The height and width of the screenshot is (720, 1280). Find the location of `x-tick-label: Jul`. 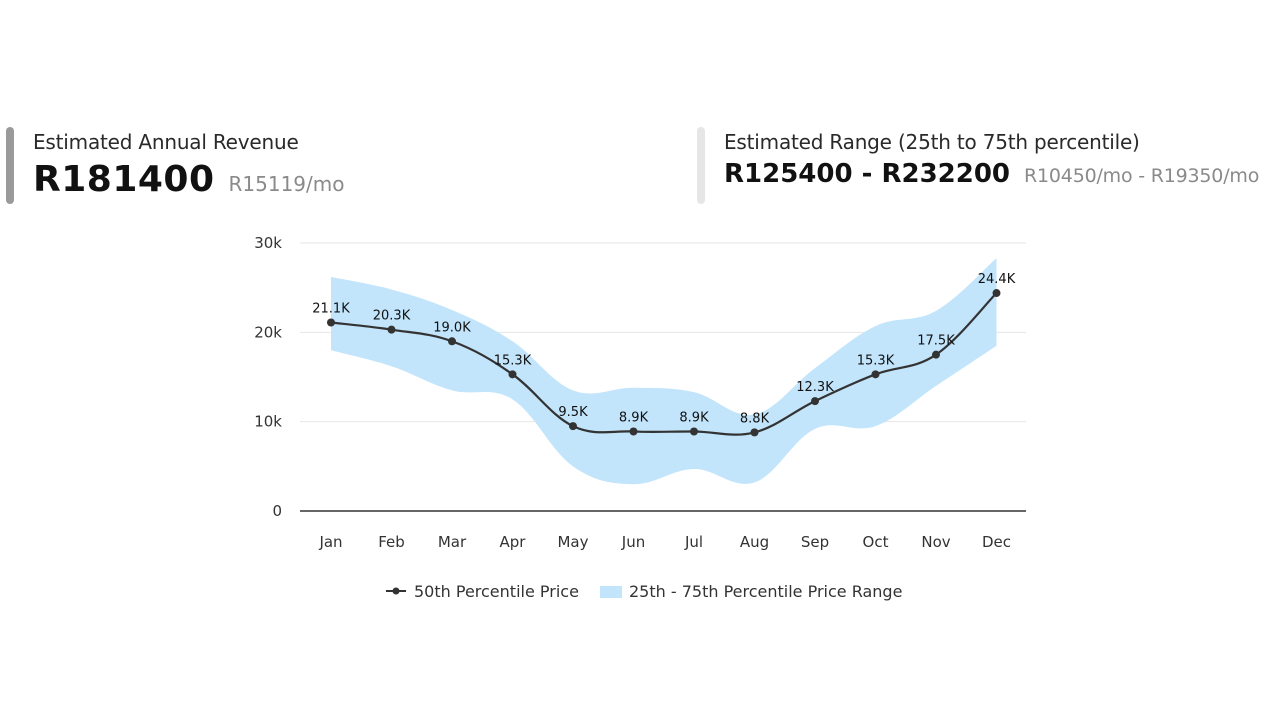

x-tick-label: Jul is located at coordinates (693, 542).